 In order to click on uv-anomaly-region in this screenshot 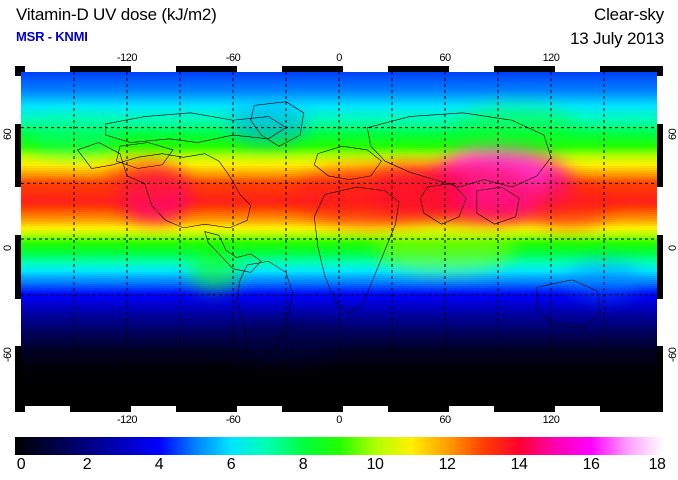, I will do `click(568, 205)`.